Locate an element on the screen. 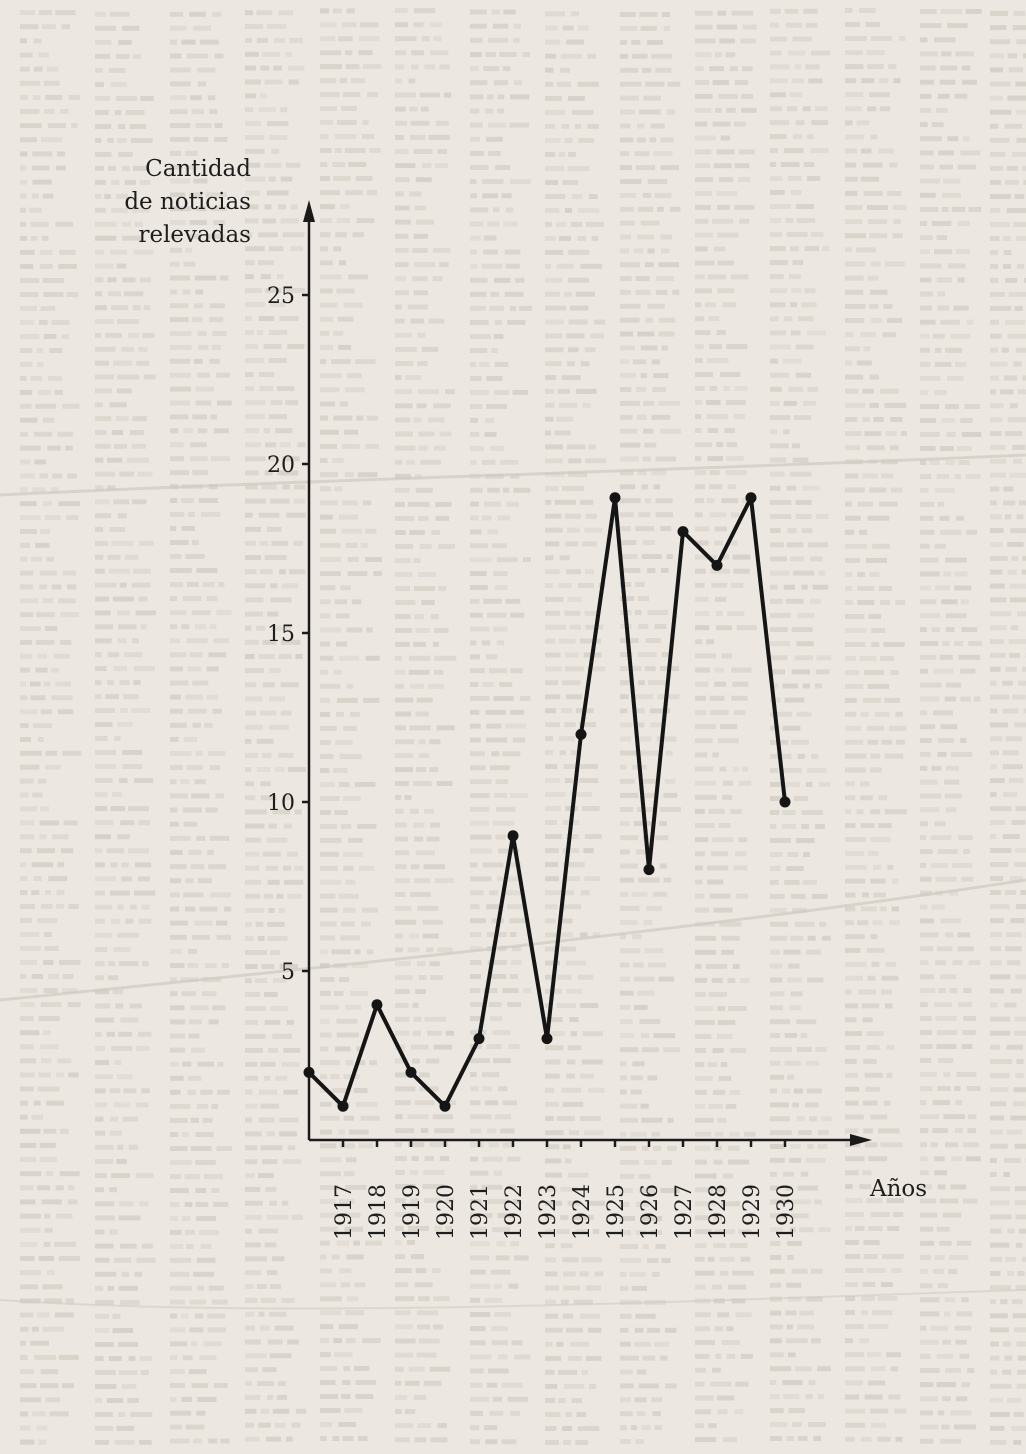  y-tick-label: 15 is located at coordinates (281, 634).